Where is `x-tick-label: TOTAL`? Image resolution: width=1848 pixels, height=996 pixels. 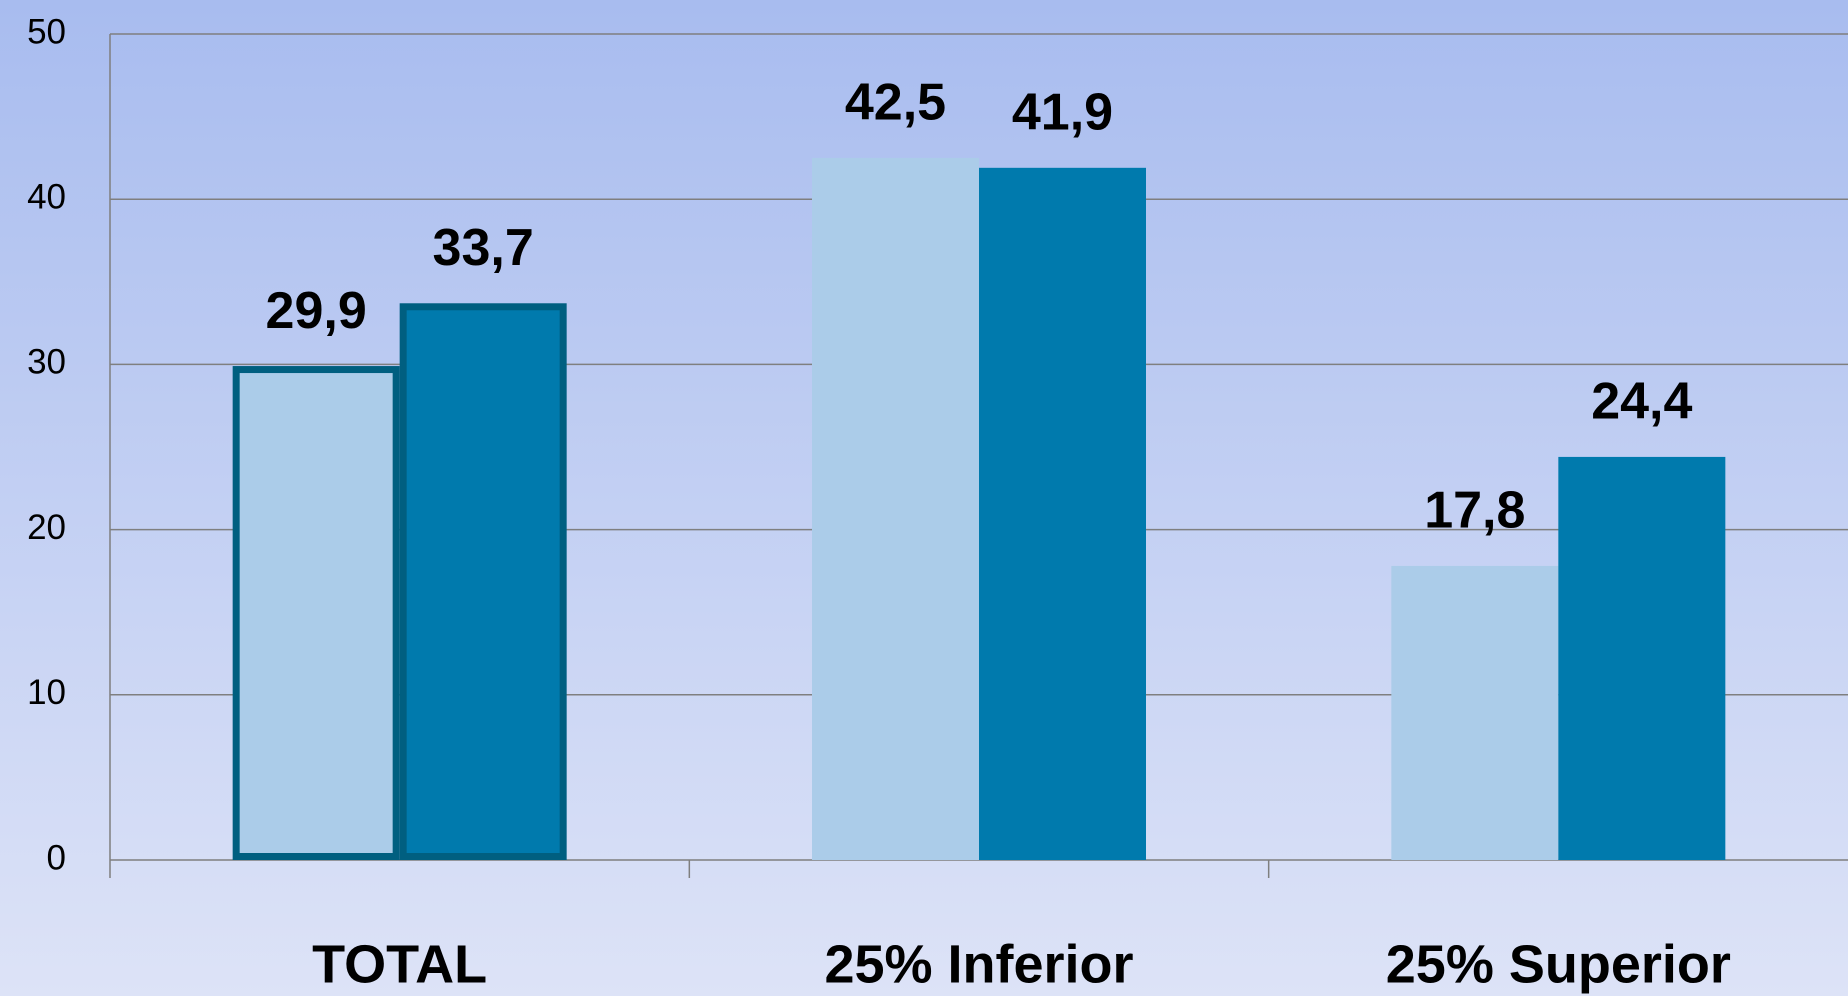
x-tick-label: TOTAL is located at coordinates (399, 964).